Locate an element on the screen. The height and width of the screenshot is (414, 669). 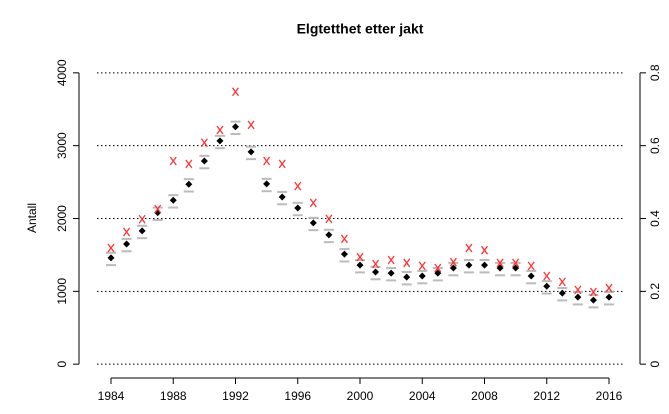
x-tick-label: 2000 is located at coordinates (360, 396).